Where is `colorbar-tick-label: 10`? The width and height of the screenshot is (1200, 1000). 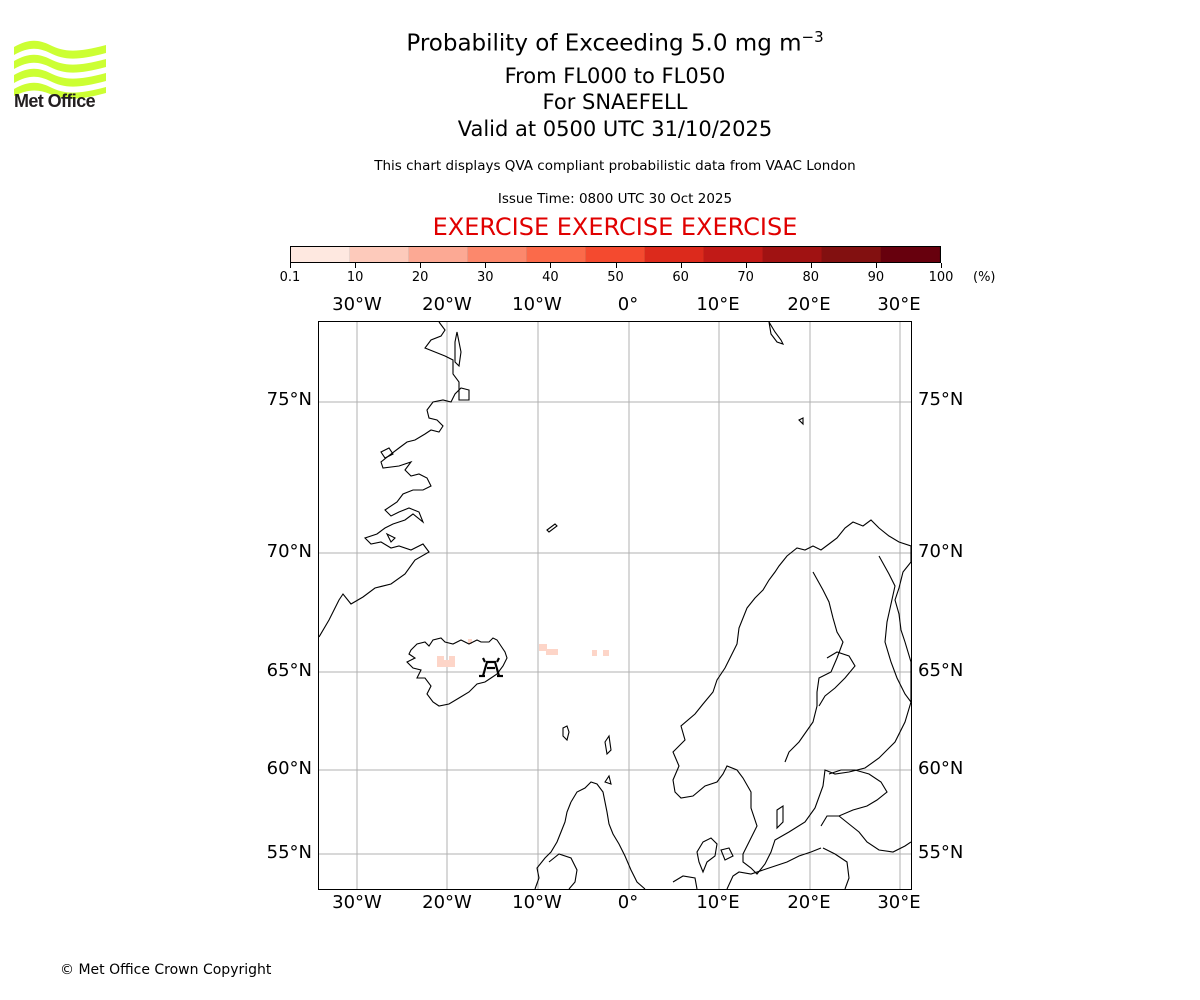
colorbar-tick-label: 10 is located at coordinates (355, 277).